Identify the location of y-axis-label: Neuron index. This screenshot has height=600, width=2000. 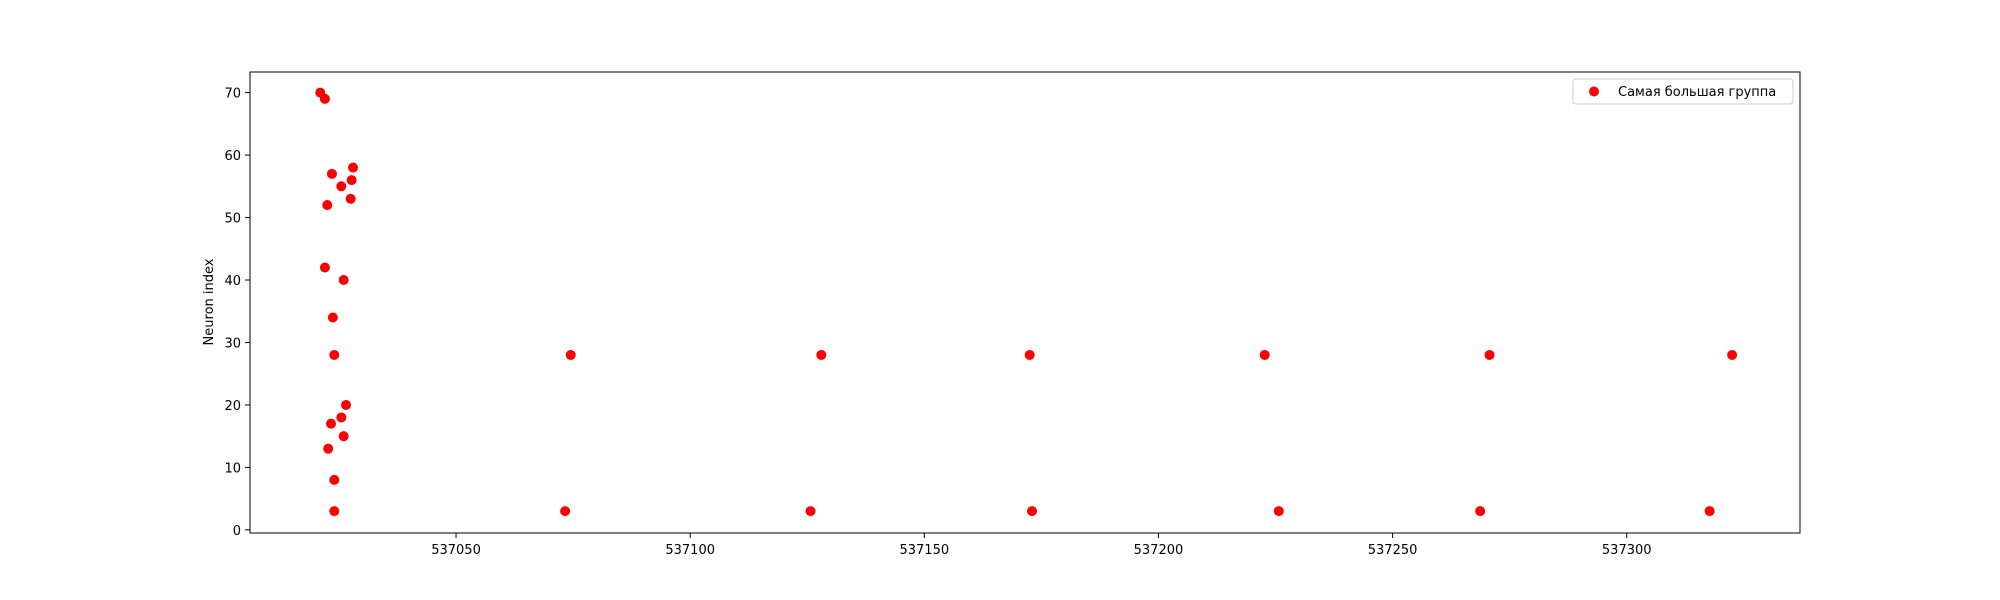
(209, 301).